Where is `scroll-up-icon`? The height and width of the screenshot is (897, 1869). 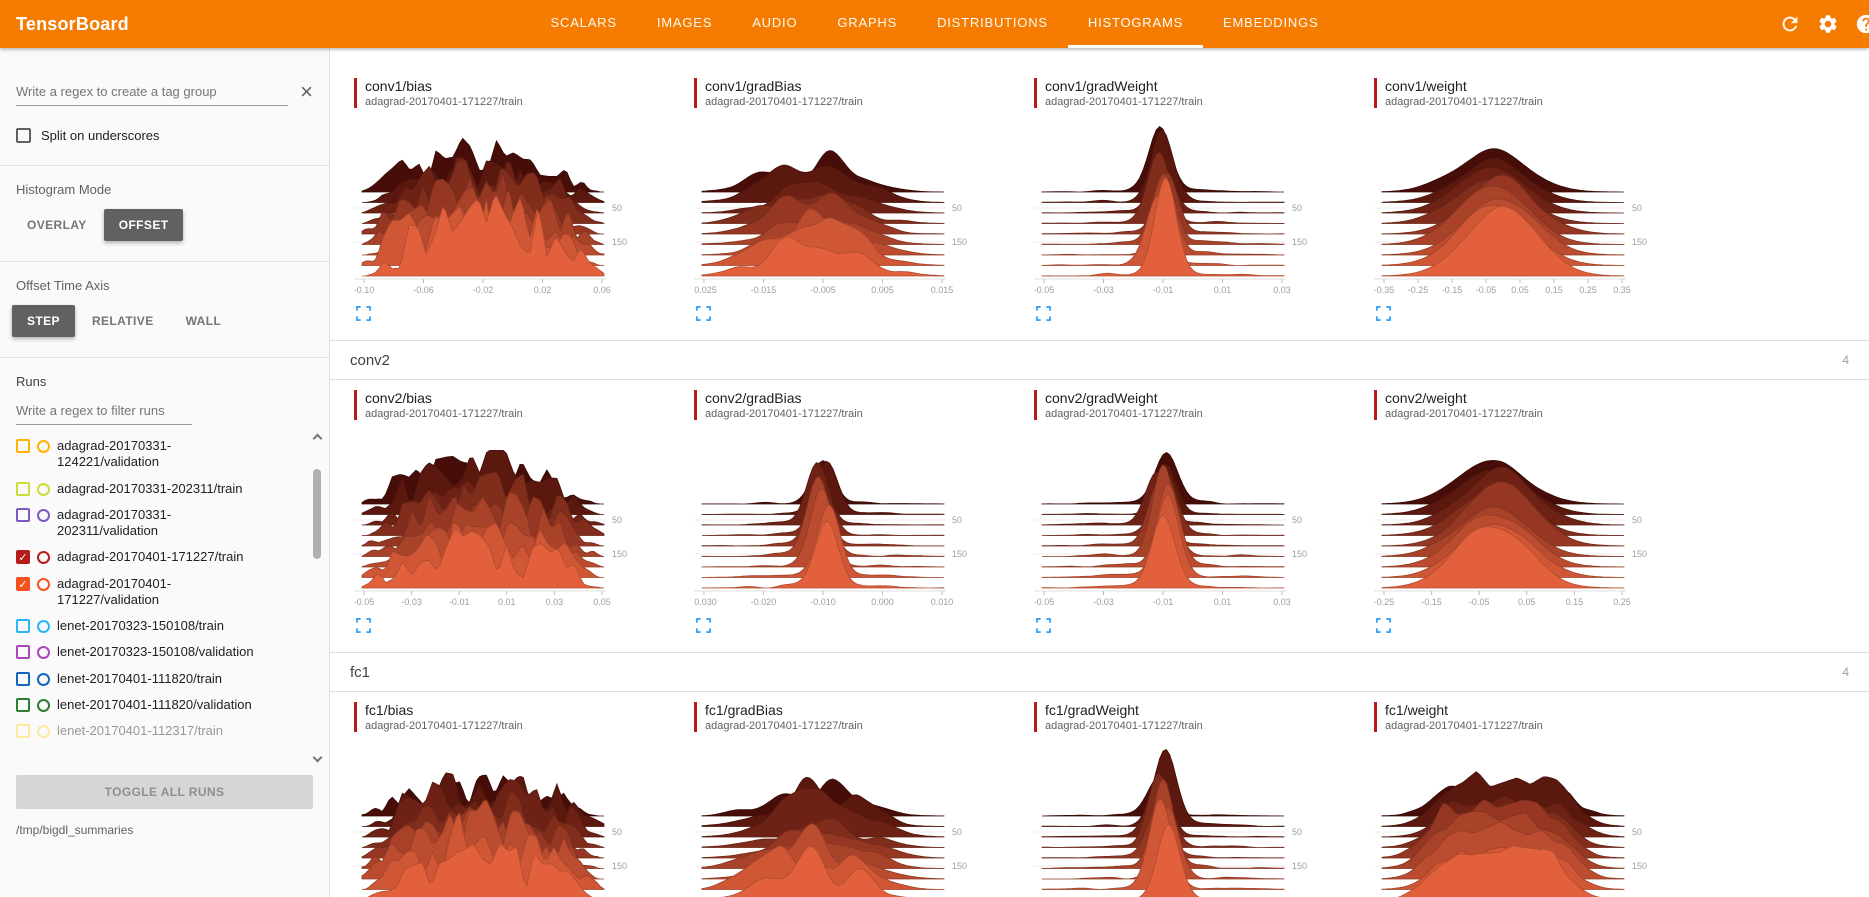
scroll-up-icon is located at coordinates (317, 438).